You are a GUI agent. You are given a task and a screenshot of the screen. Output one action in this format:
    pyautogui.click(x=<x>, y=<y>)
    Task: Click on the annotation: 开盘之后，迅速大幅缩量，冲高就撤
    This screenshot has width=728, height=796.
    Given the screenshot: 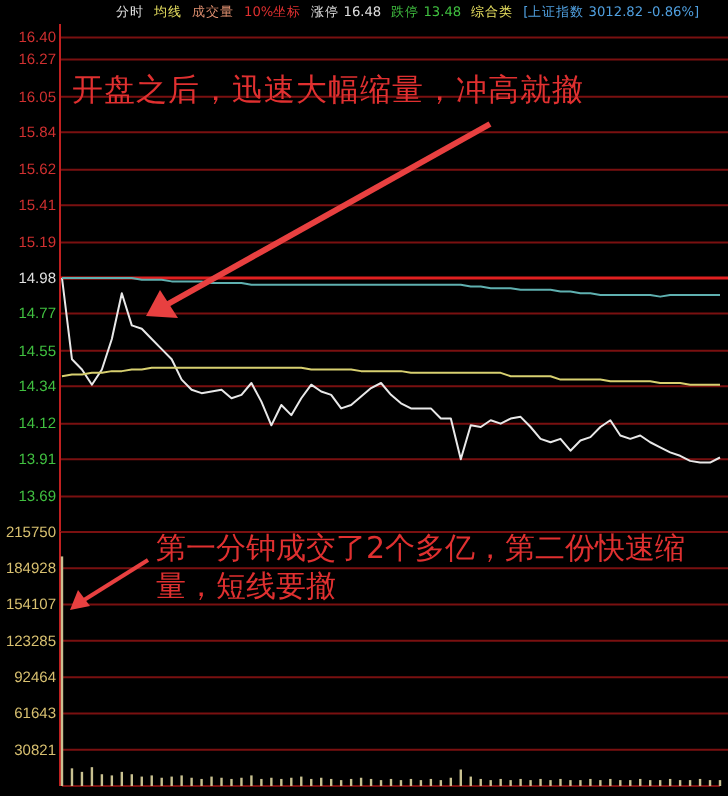 What is the action you would take?
    pyautogui.click(x=328, y=90)
    